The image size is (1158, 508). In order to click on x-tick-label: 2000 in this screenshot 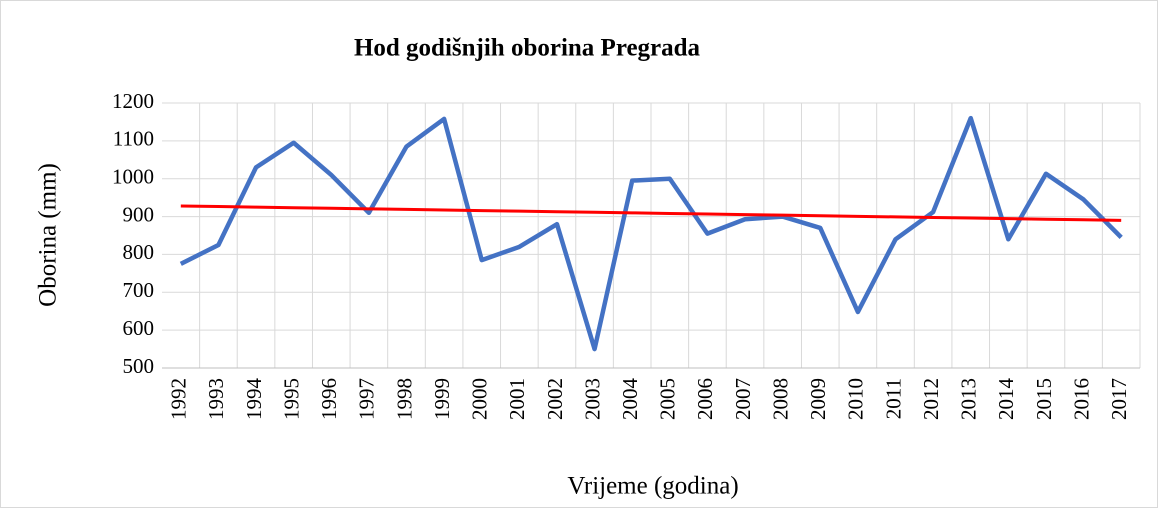, I will do `click(480, 399)`.